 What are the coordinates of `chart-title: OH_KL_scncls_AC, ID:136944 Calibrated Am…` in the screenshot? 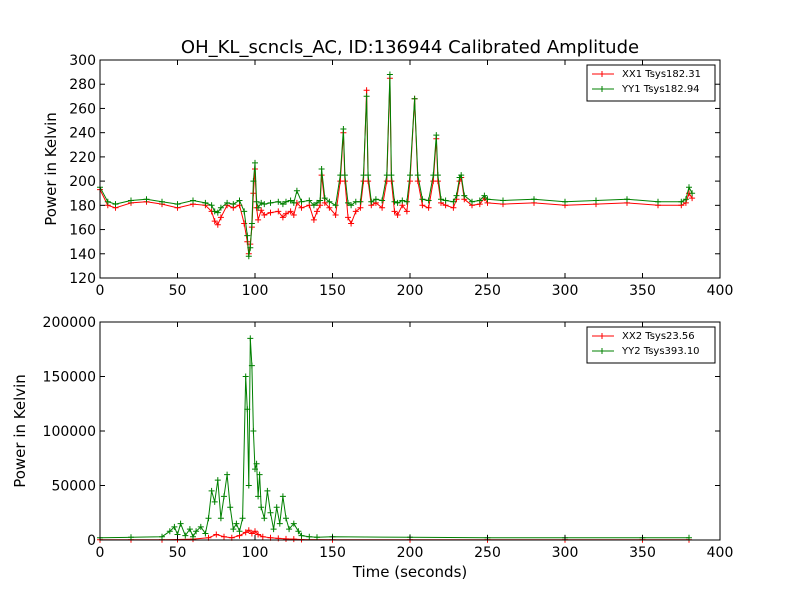 It's located at (410, 47).